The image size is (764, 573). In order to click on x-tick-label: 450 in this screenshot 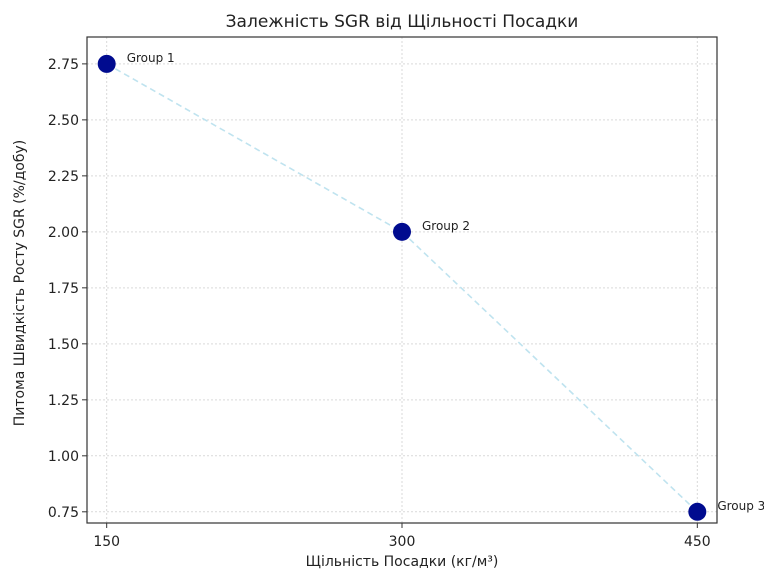, I will do `click(697, 542)`.